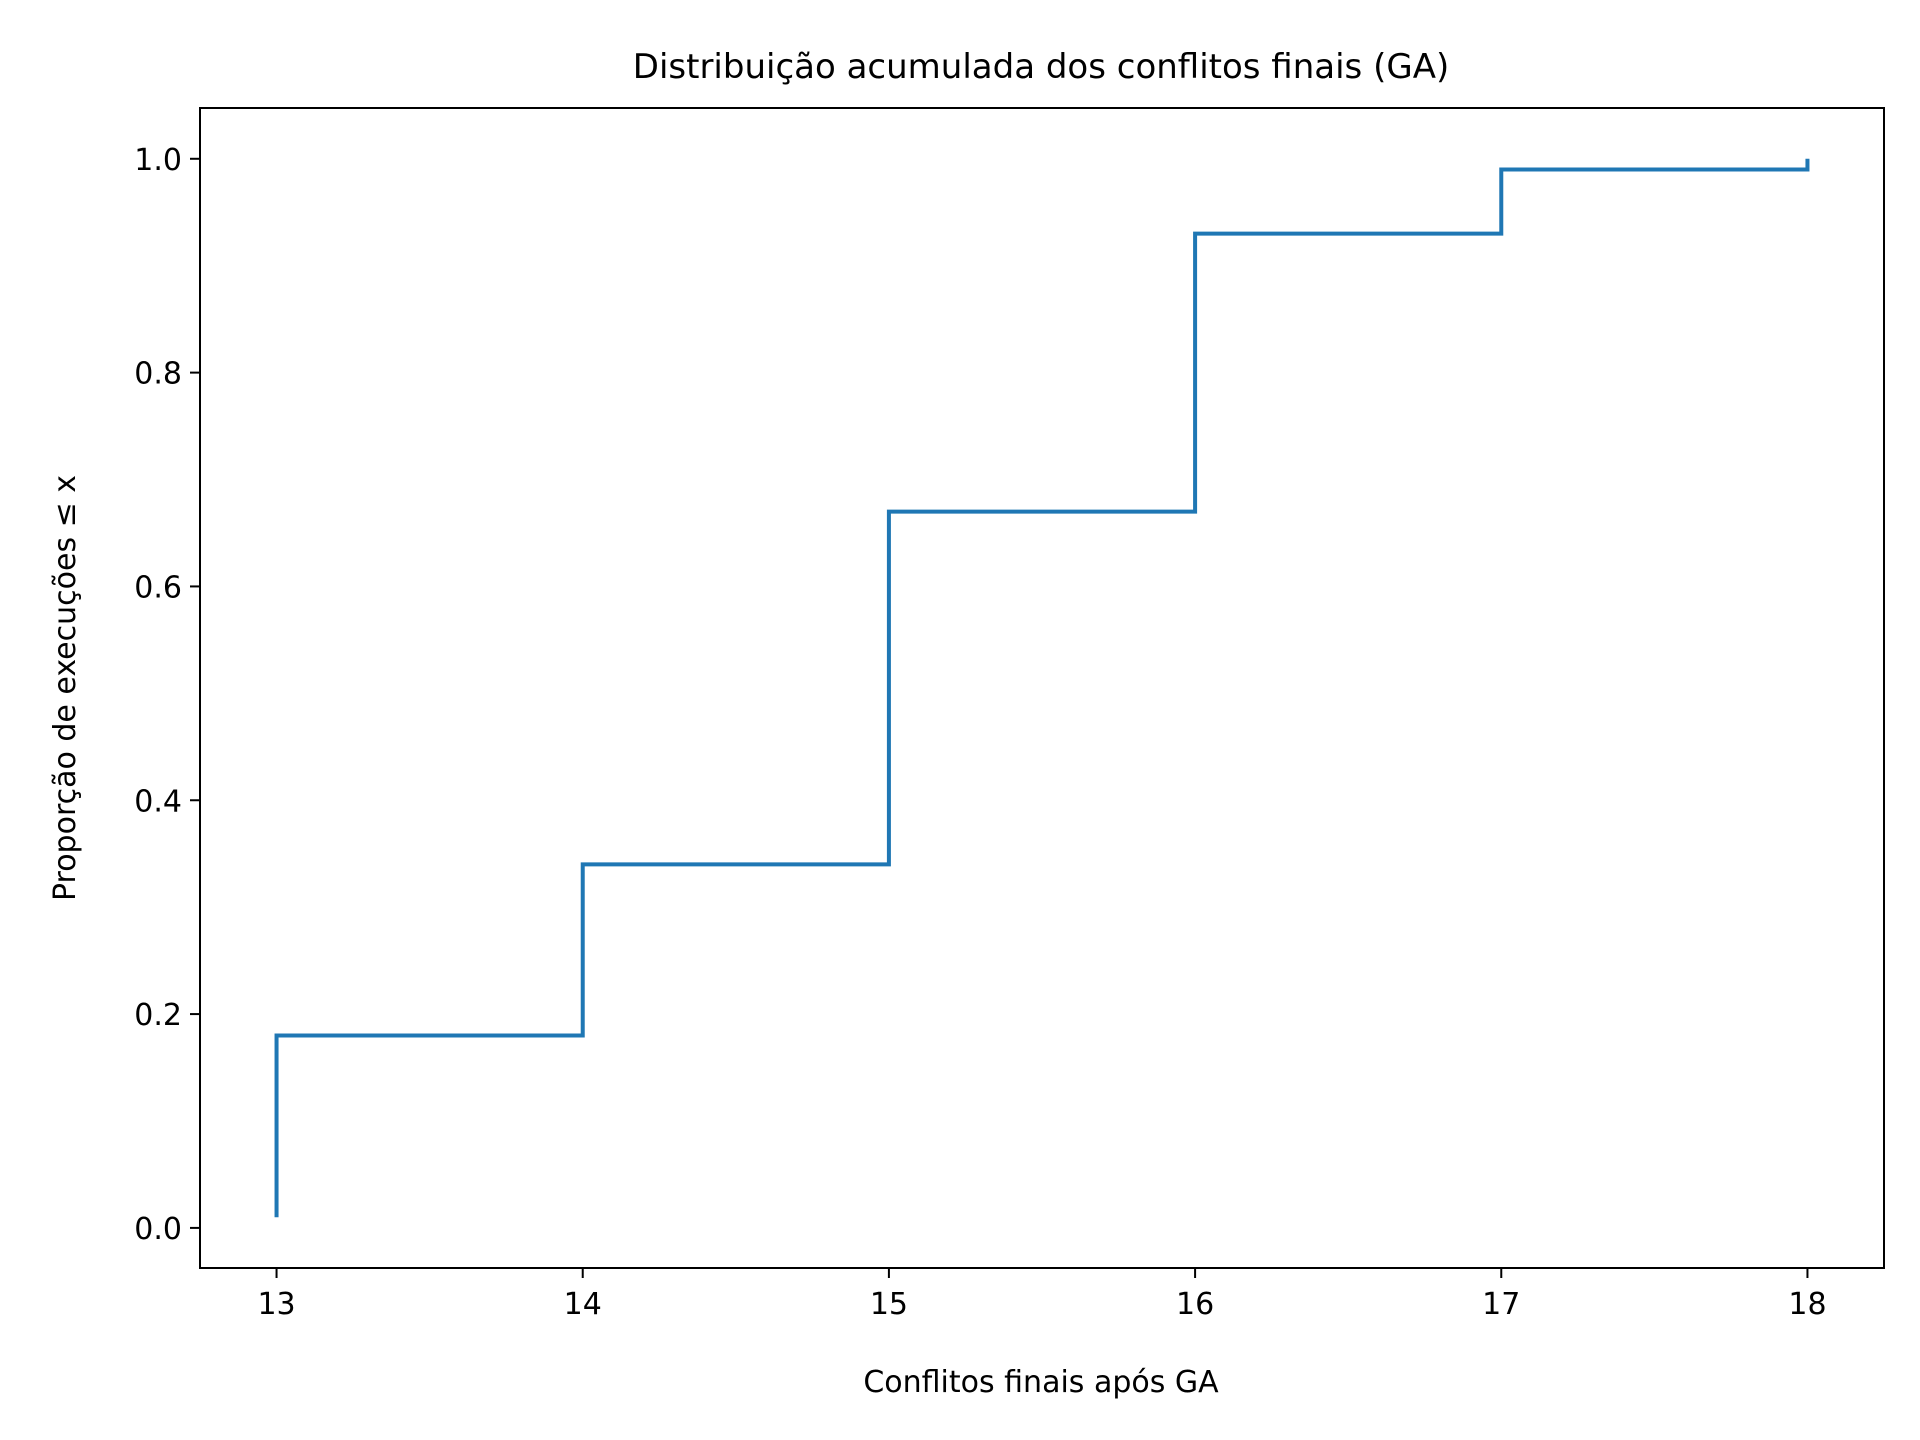  Describe the element at coordinates (158, 1015) in the screenshot. I see `y-tick-label: 0.2` at that location.